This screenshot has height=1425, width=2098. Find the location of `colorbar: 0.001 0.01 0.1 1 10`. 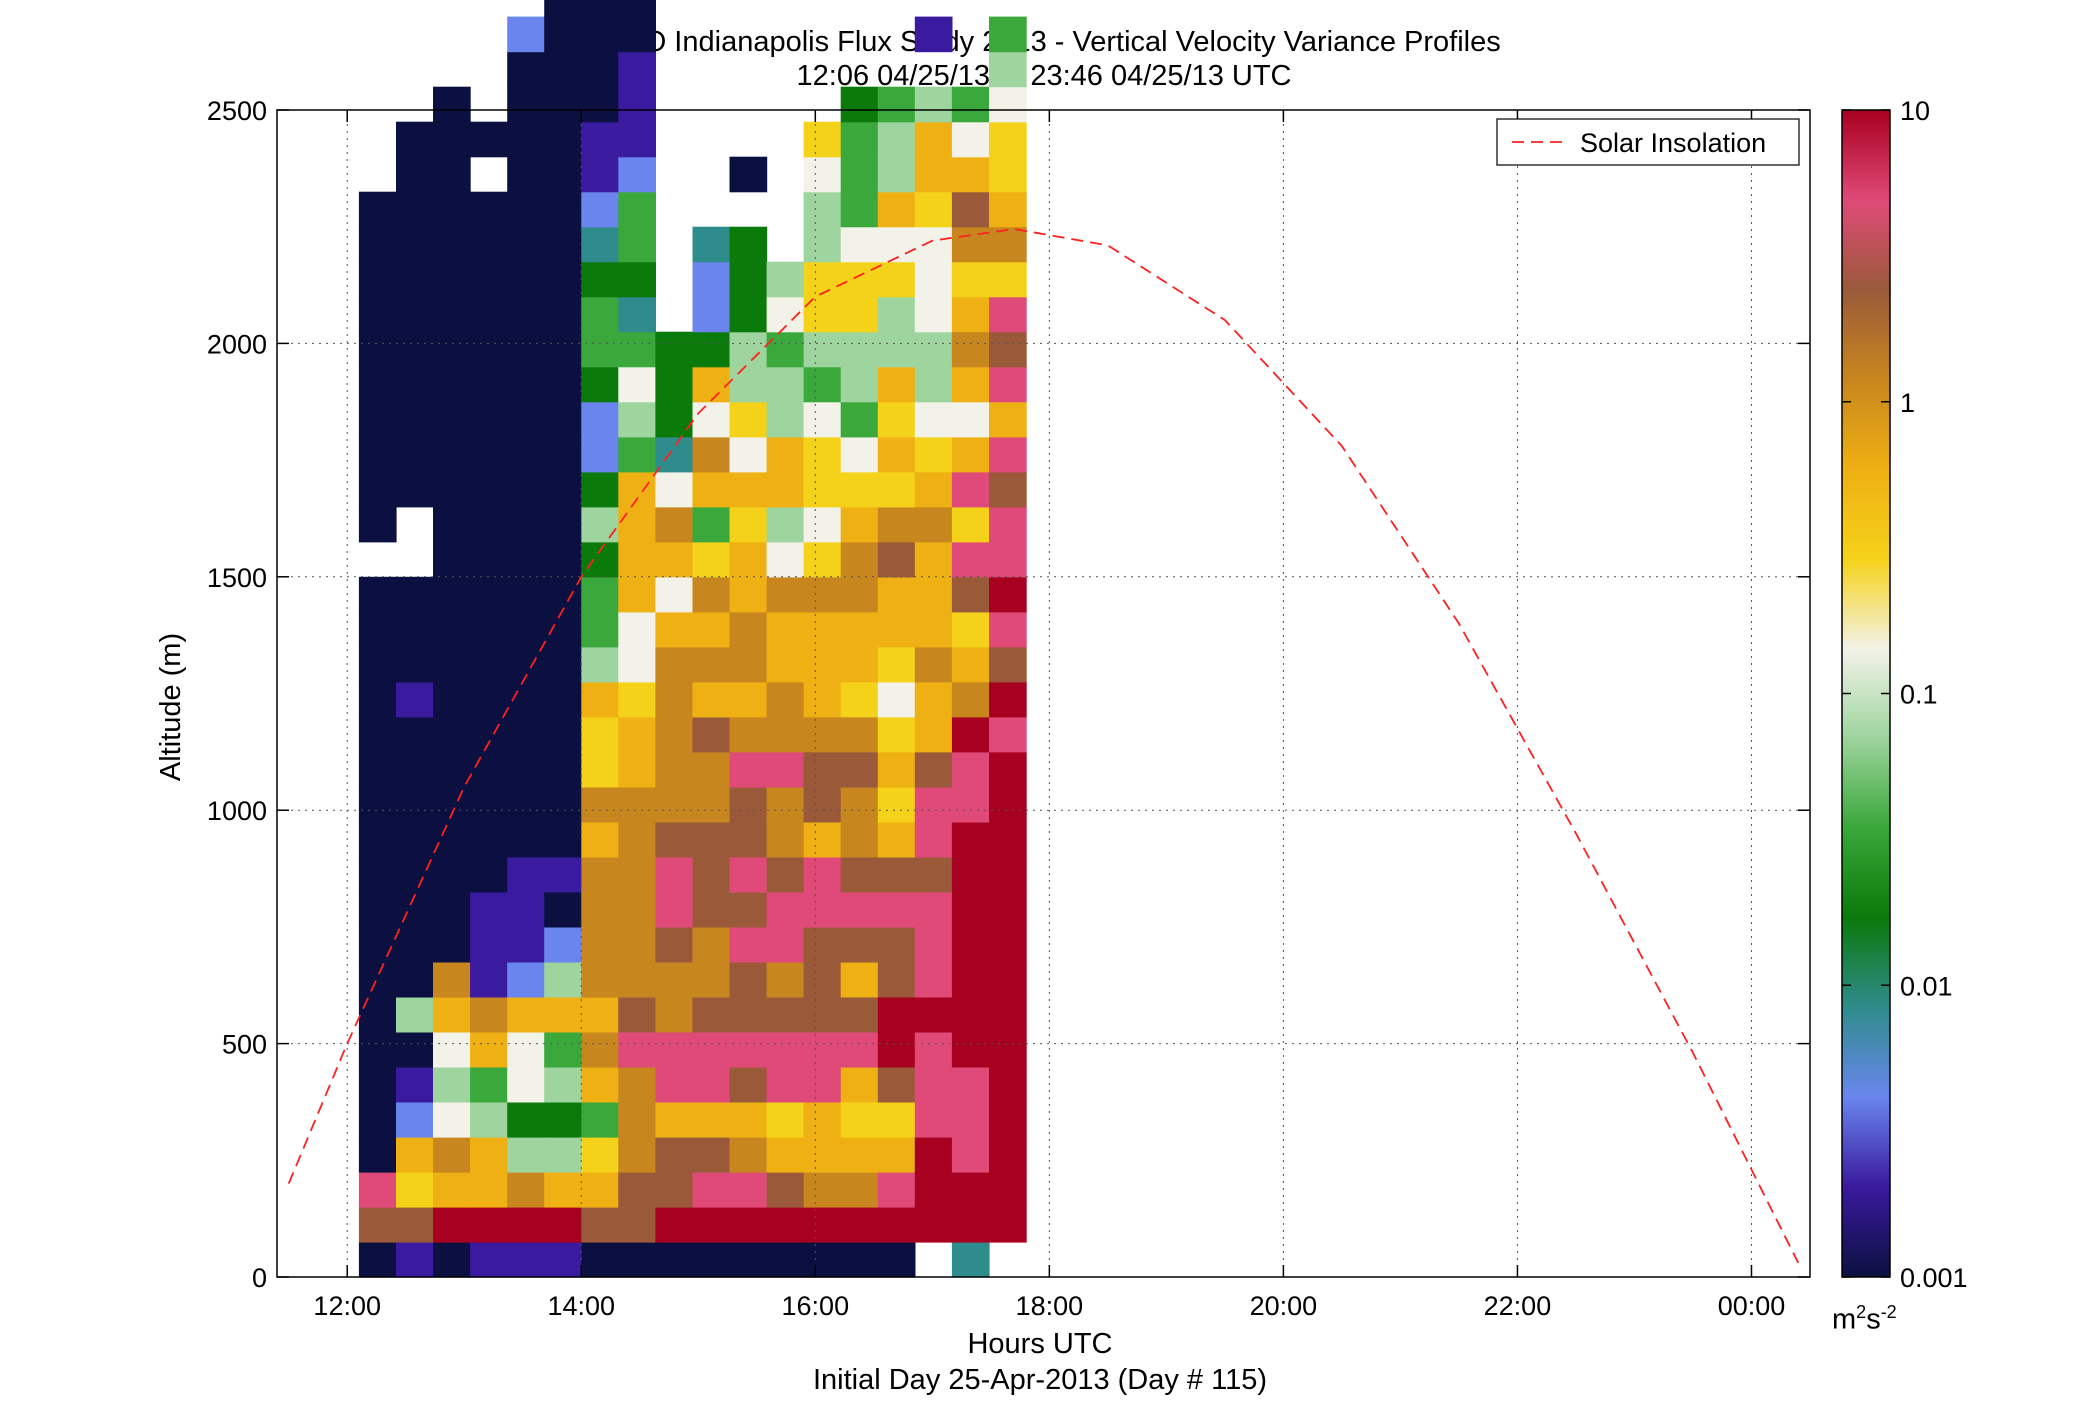

colorbar: 0.001 0.01 0.1 1 10 is located at coordinates (1904, 694).